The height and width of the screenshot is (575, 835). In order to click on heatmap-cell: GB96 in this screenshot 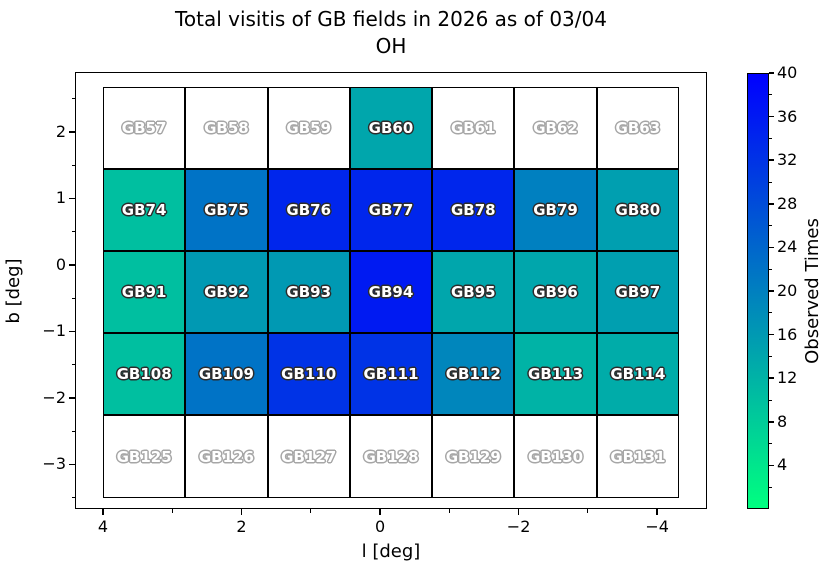, I will do `click(555, 292)`.